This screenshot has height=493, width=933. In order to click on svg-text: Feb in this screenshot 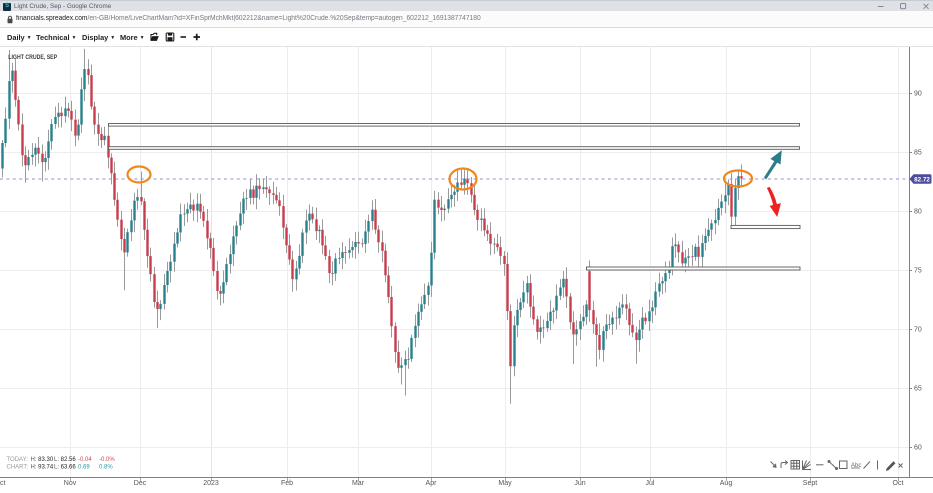, I will do `click(287, 483)`.